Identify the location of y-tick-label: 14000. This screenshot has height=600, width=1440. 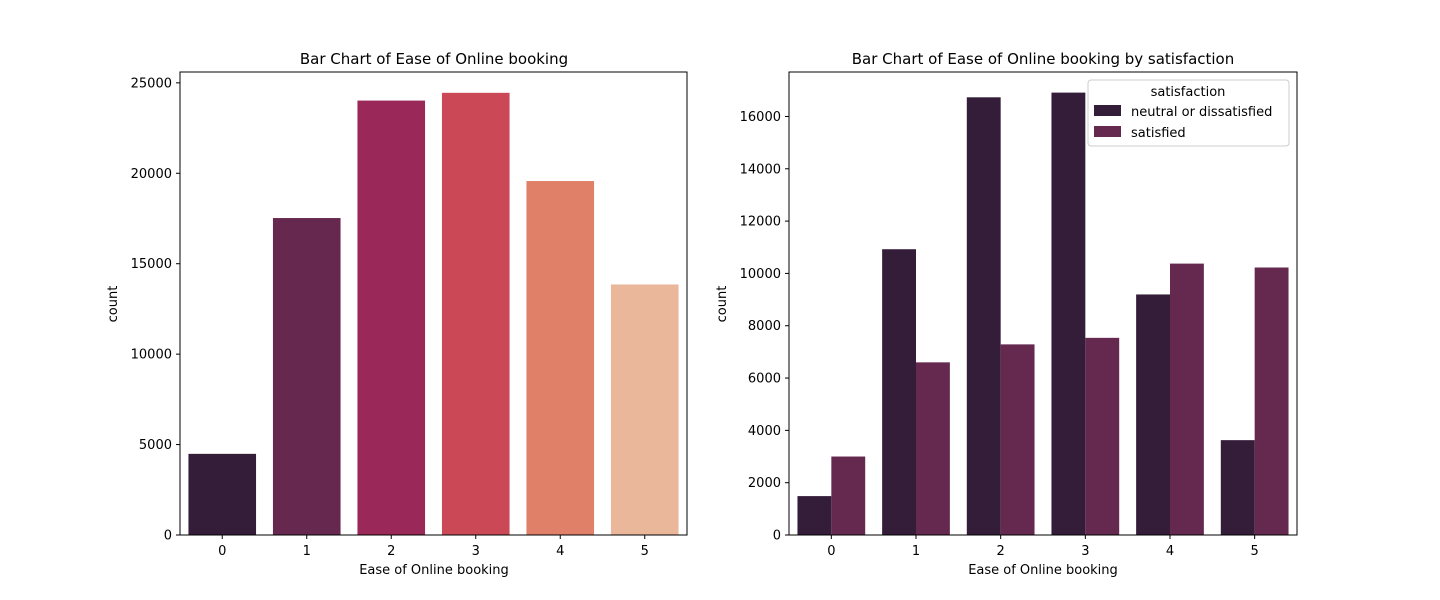
(760, 169).